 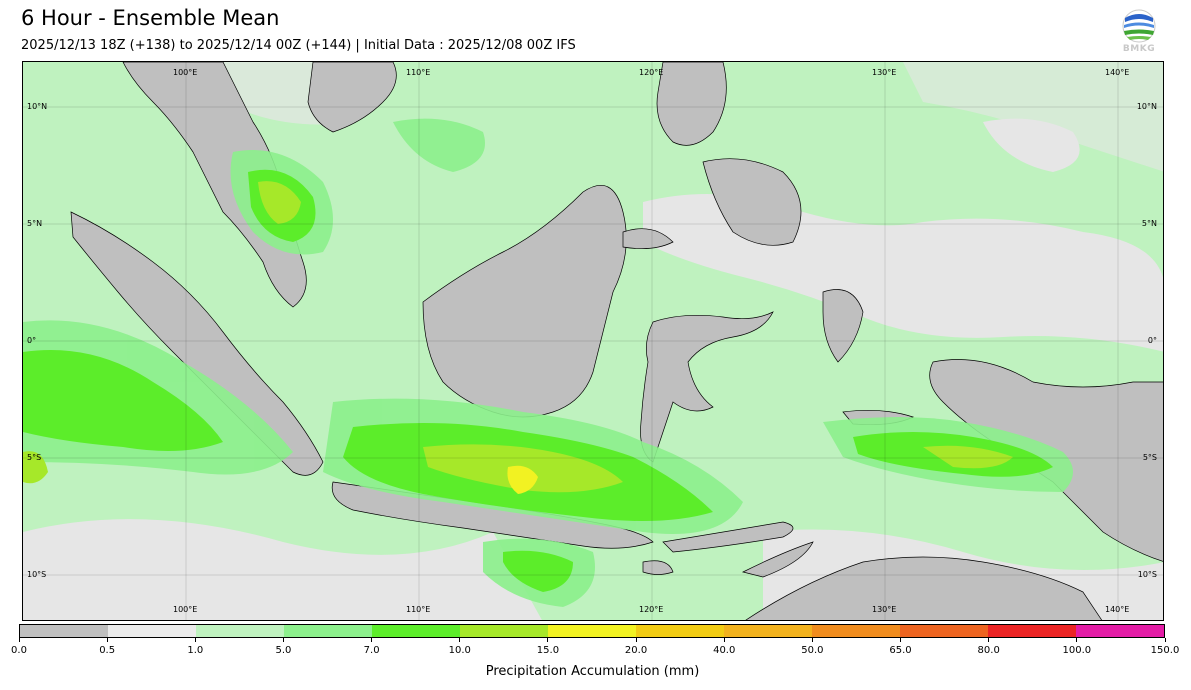 What do you see at coordinates (1139, 31) in the screenshot?
I see `globe-logo-icon` at bounding box center [1139, 31].